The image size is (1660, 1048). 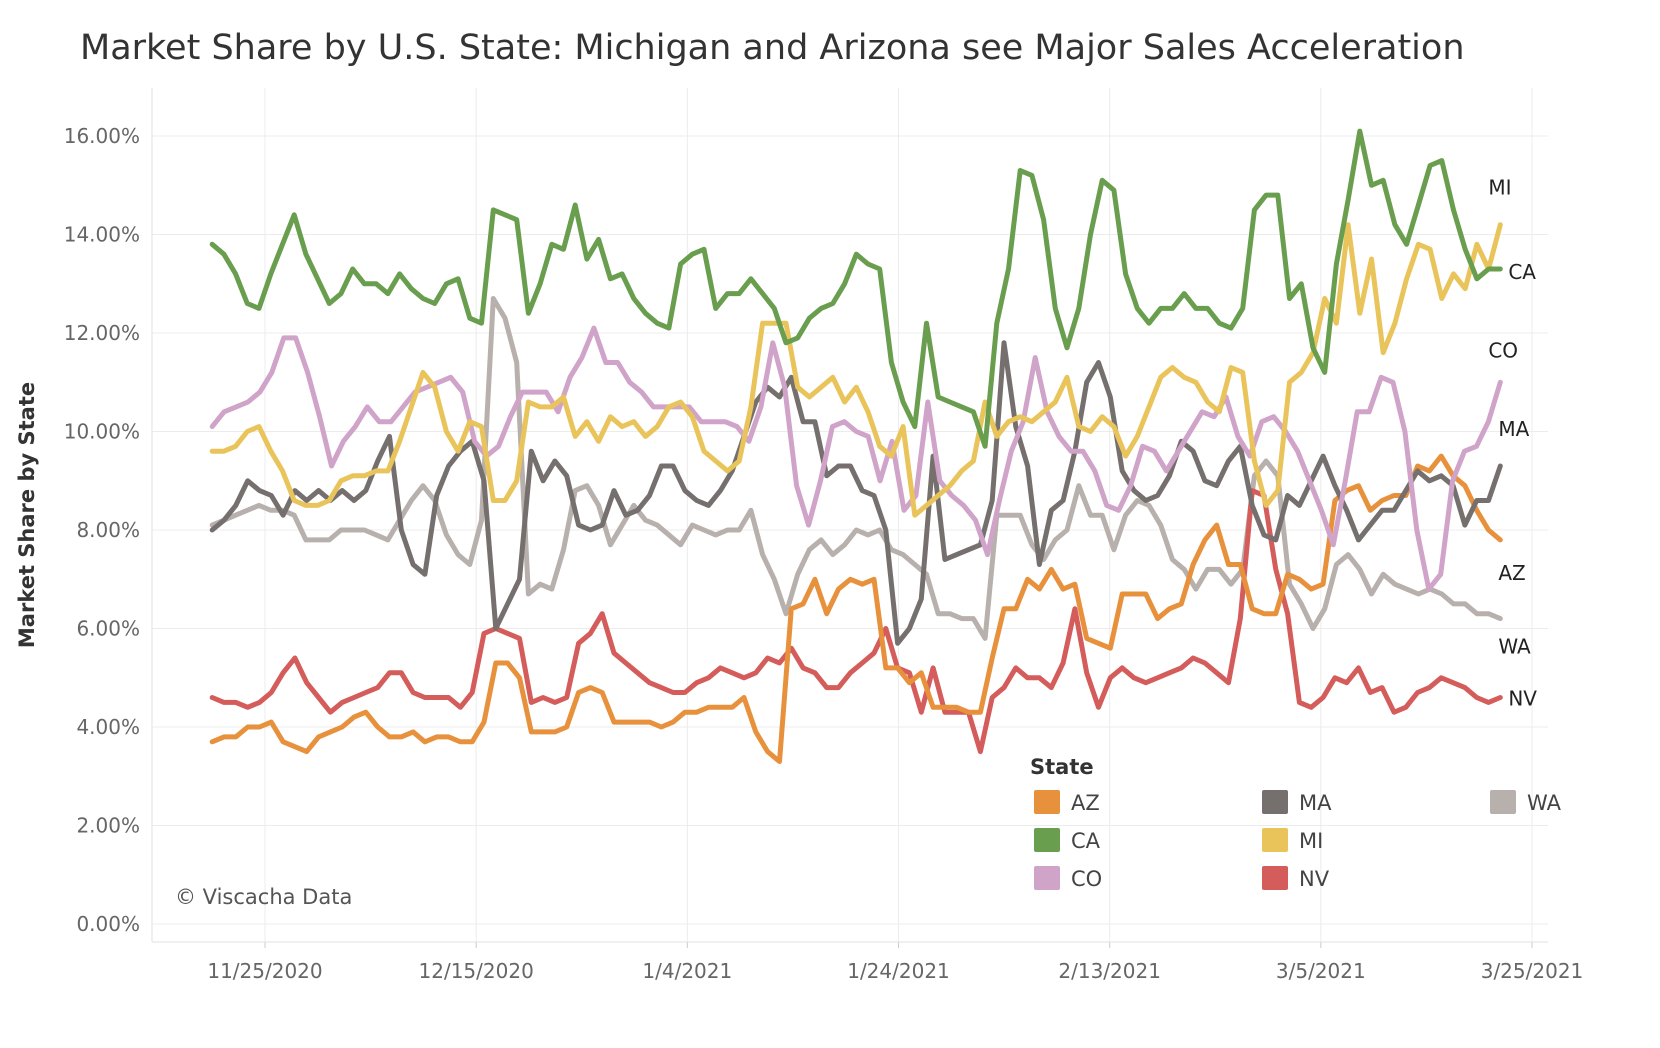 What do you see at coordinates (1315, 803) in the screenshot?
I see `legend-label: MA` at bounding box center [1315, 803].